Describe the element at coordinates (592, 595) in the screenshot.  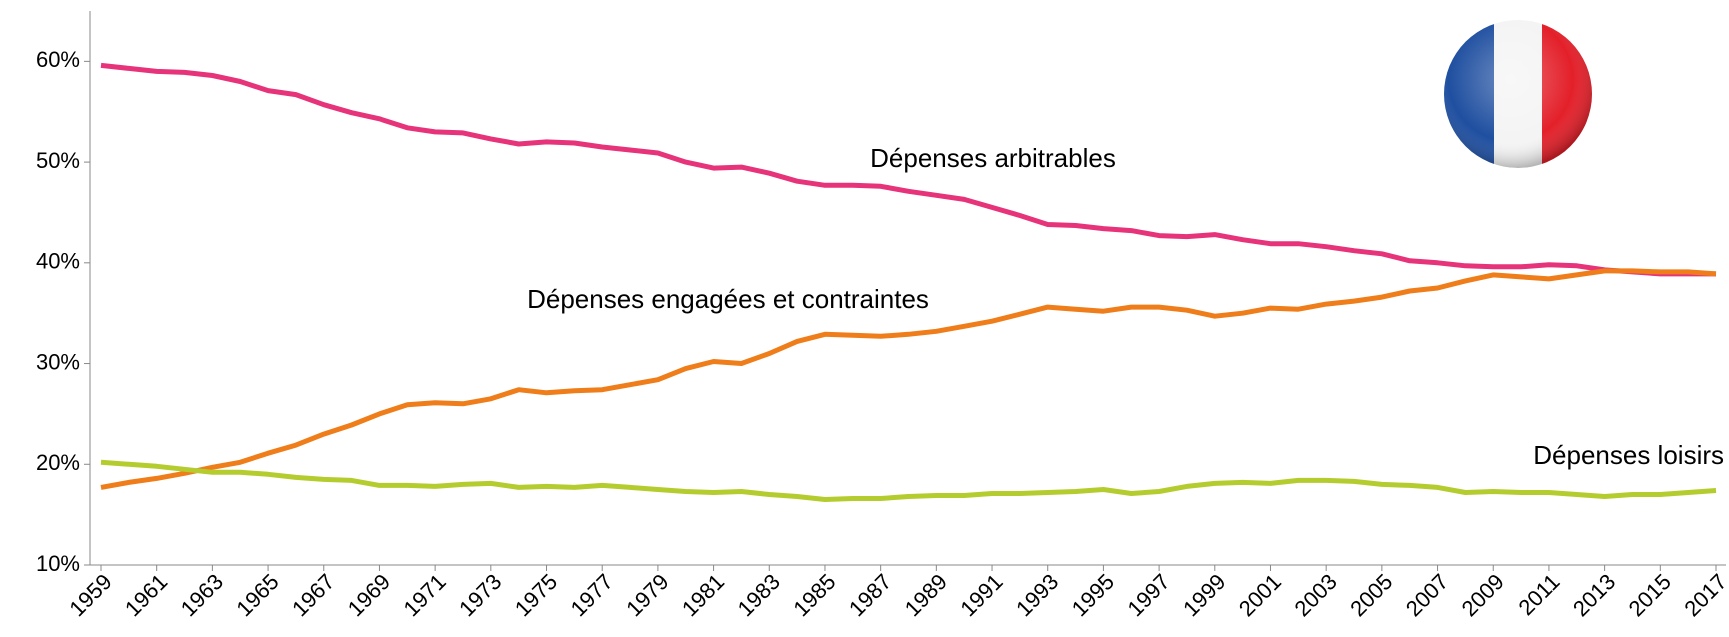
I see `x-tick-label: 1977` at that location.